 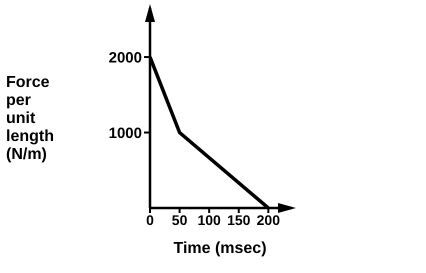 What do you see at coordinates (30, 119) in the screenshot?
I see `y-axis-title: Force per unit length (N/m)` at bounding box center [30, 119].